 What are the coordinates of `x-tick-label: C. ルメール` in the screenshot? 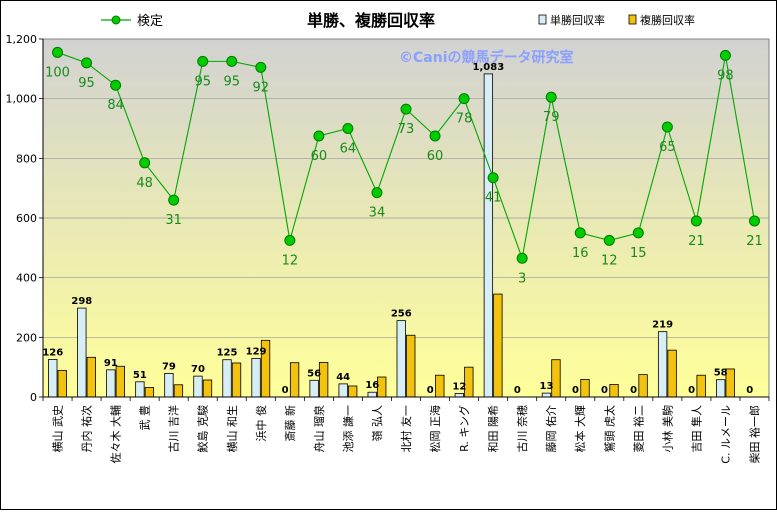 It's located at (725, 434).